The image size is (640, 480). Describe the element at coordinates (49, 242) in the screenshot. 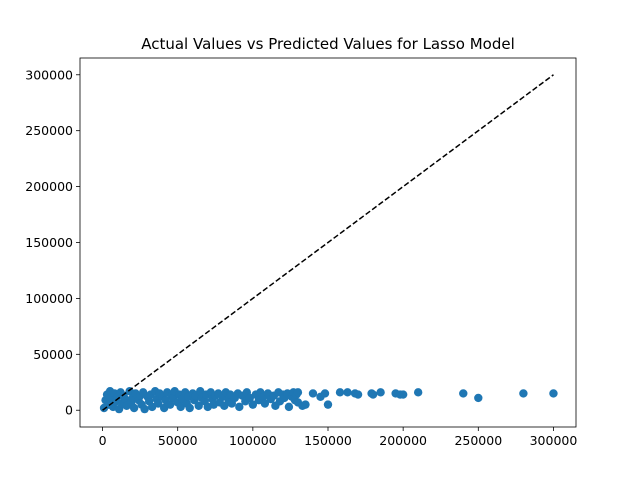

I see `y-tick-label: 150000` at that location.